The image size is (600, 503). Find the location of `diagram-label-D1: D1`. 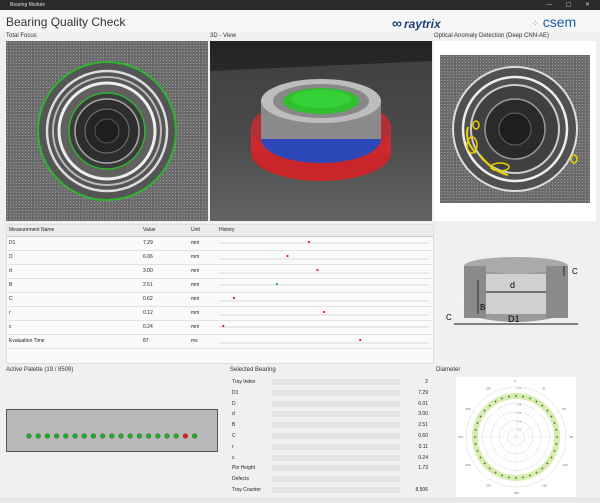

diagram-label-D1: D1 is located at coordinates (514, 319).